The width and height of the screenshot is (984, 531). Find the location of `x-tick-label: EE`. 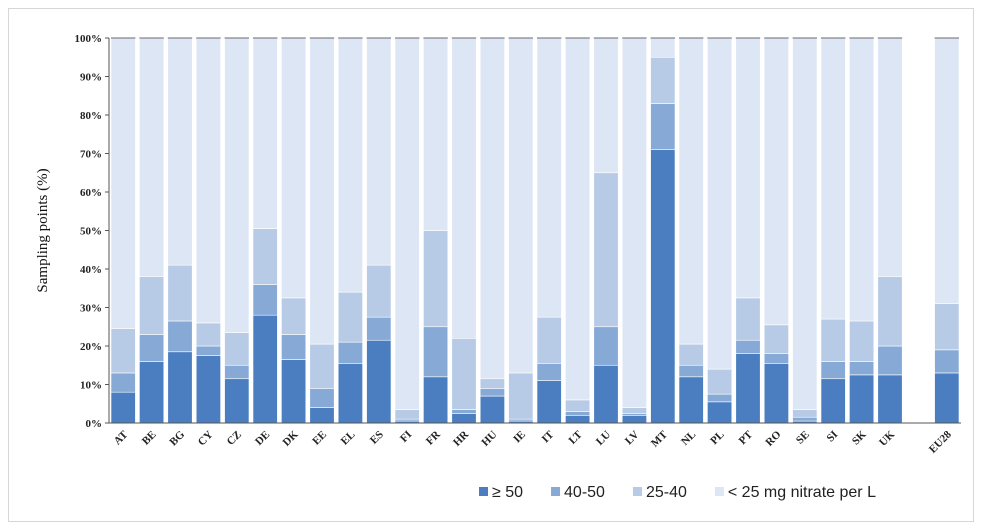

x-tick-label: EE is located at coordinates (319, 438).